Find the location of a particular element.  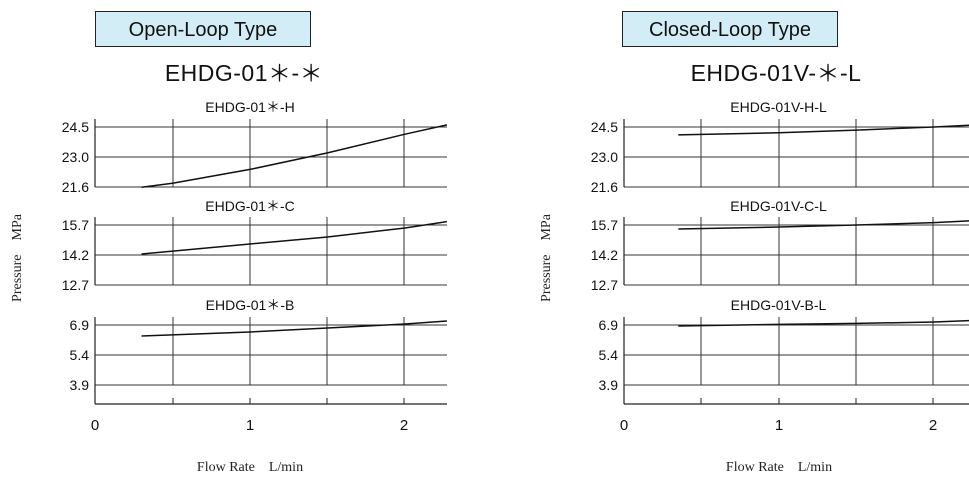

open-loop-model: EHDG-01＊-＊ is located at coordinates (244, 73).